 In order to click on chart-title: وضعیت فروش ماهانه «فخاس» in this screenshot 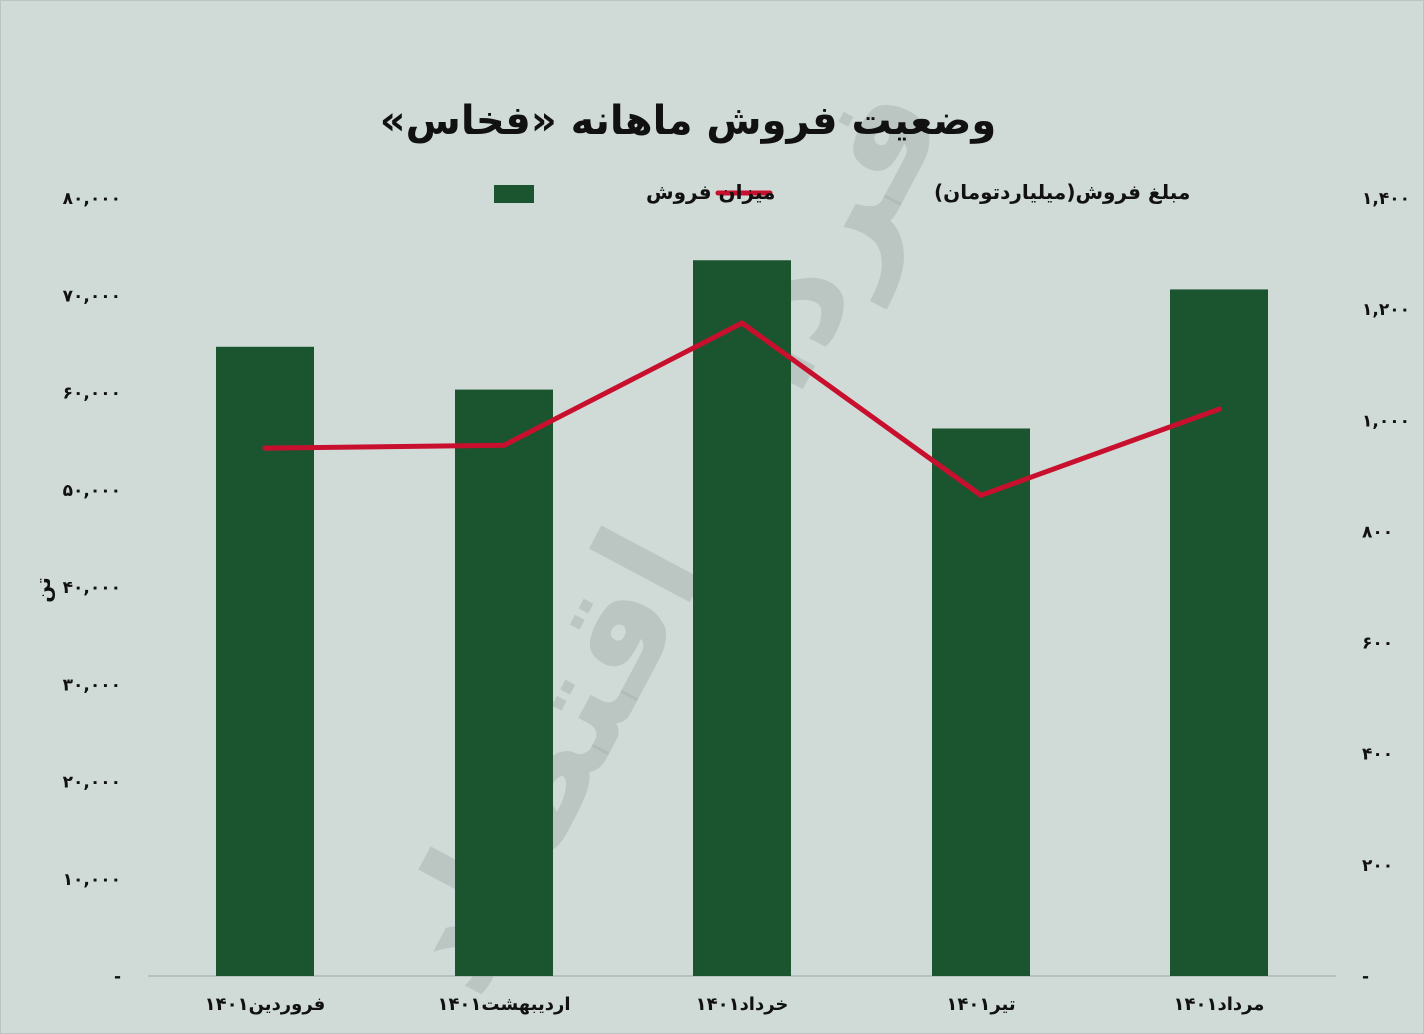, I will do `click(688, 121)`.